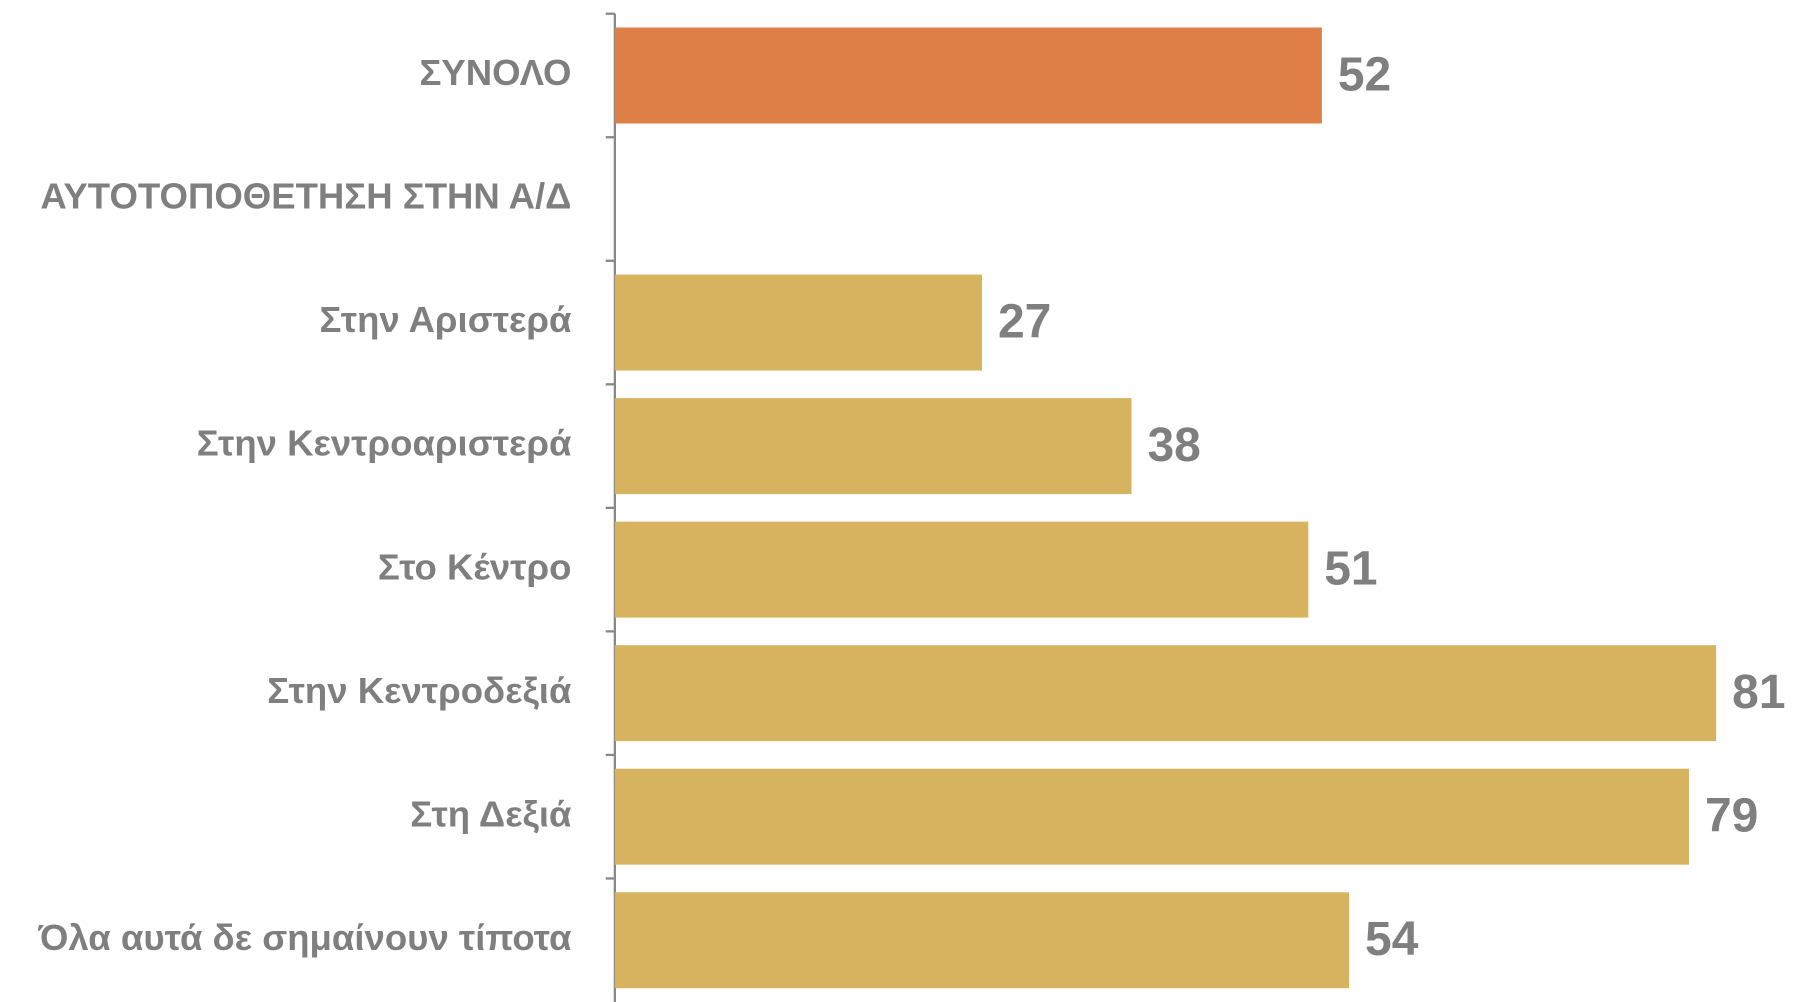  What do you see at coordinates (1392, 939) in the screenshot?
I see `value-label: 54` at bounding box center [1392, 939].